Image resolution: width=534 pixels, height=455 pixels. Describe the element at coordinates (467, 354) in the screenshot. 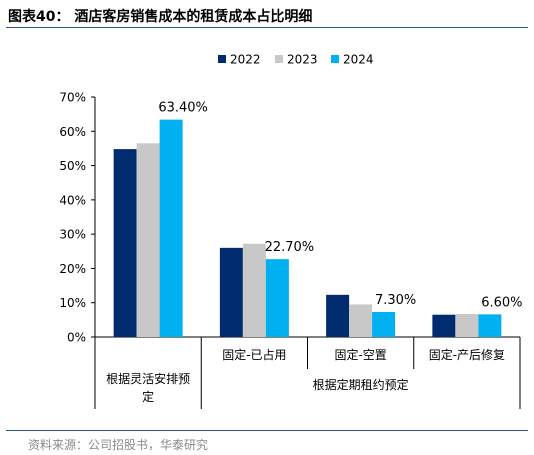

I see `x-category-label: 固定-产后修复` at that location.